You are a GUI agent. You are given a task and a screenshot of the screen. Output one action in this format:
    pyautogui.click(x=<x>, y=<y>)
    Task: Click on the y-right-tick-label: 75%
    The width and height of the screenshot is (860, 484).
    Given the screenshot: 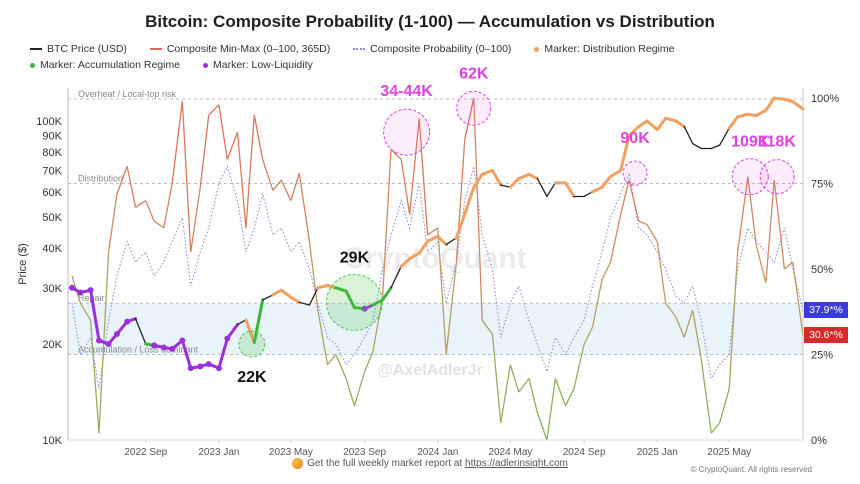 What is the action you would take?
    pyautogui.click(x=822, y=185)
    